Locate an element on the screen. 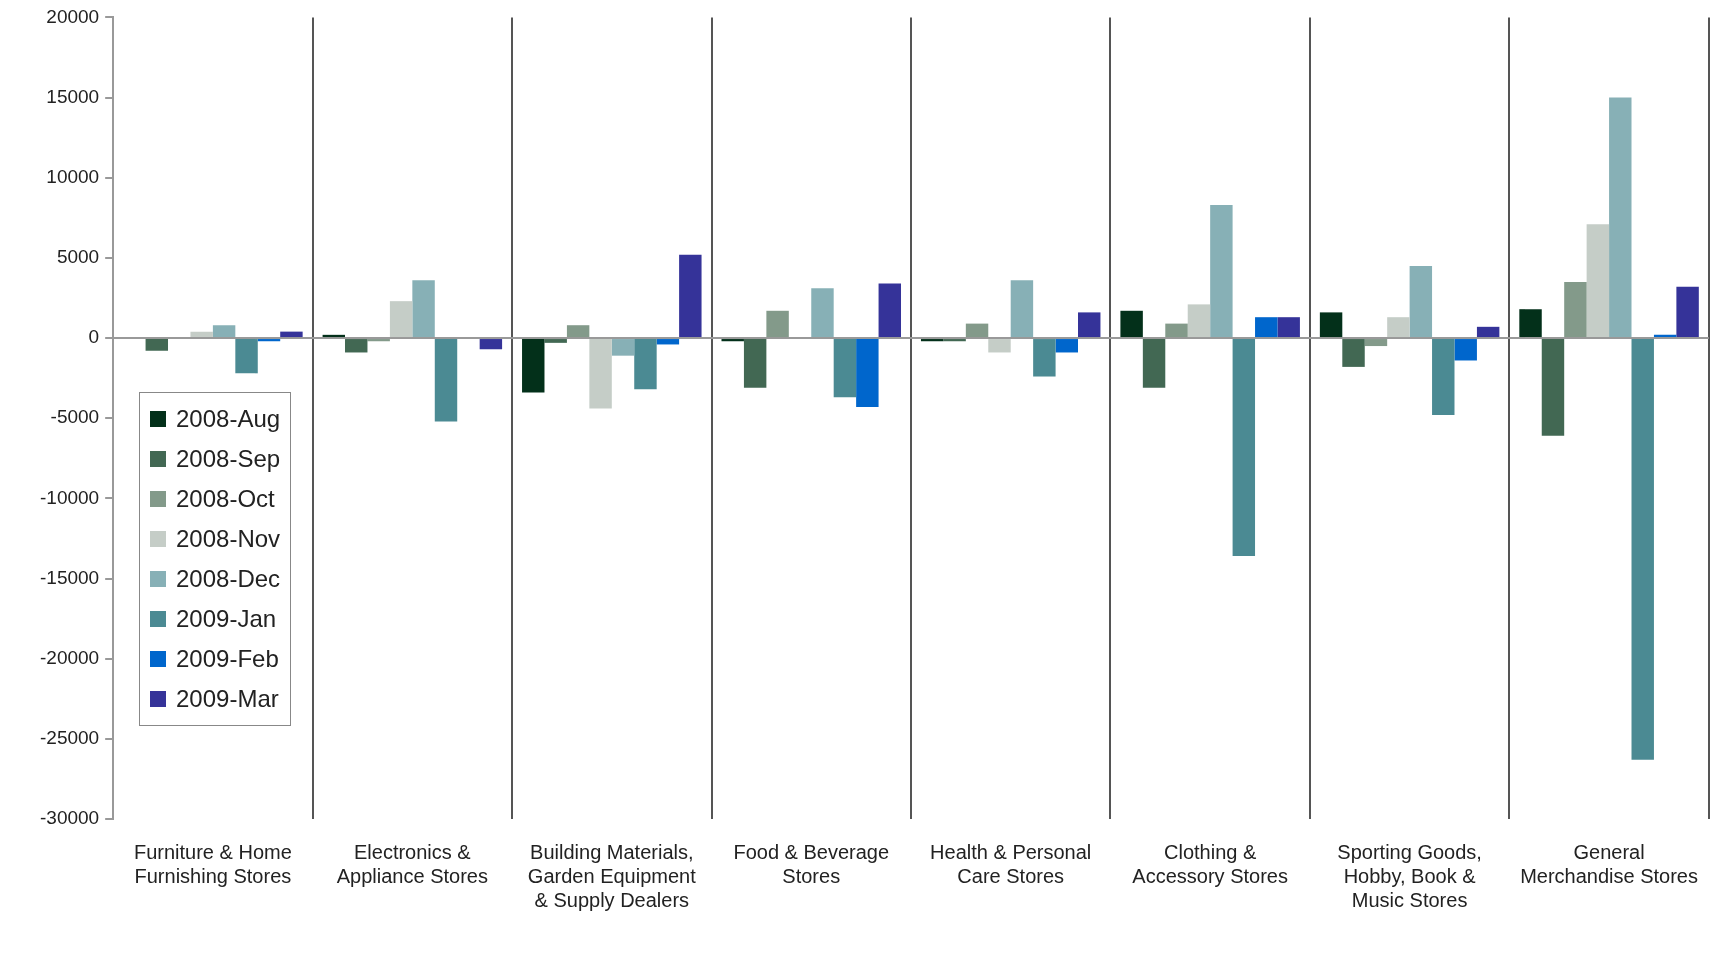 The image size is (1720, 975). y-tick-label: -20000 is located at coordinates (69, 657).